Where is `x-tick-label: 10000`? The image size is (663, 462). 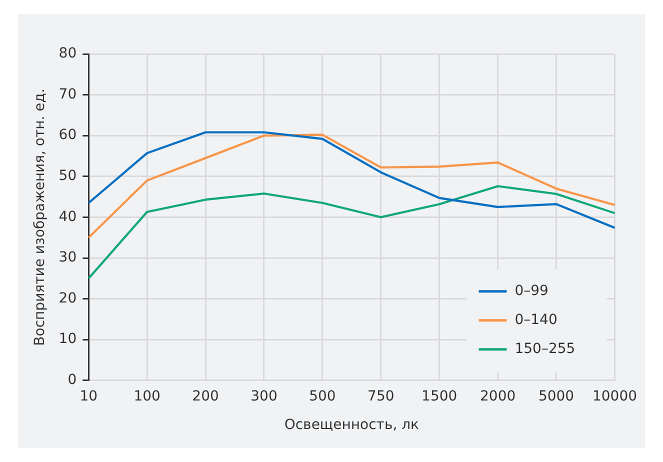 x-tick-label: 10000 is located at coordinates (615, 396).